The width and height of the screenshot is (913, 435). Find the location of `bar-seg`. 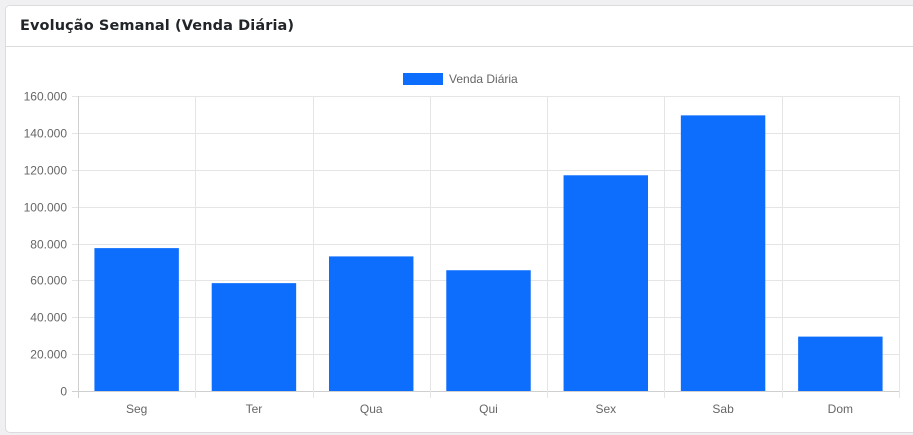

bar-seg is located at coordinates (136, 319).